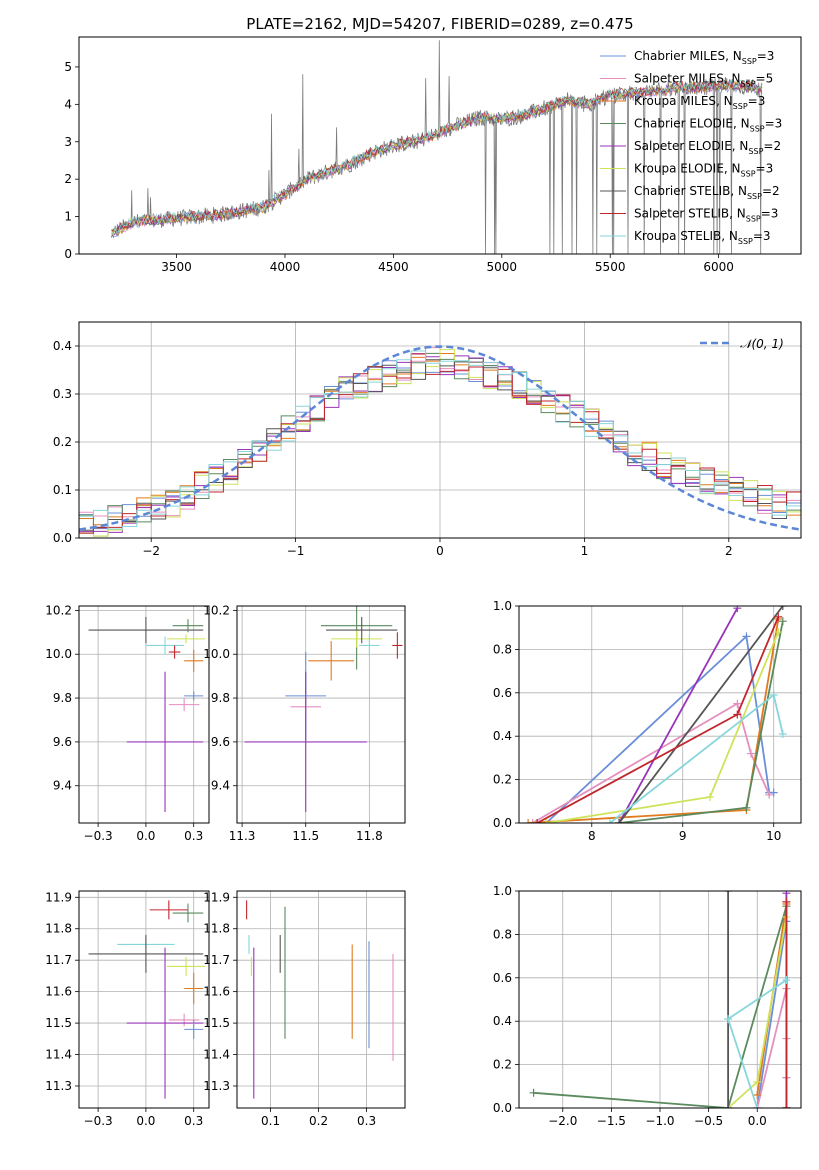 The image size is (819, 1170). Describe the element at coordinates (296, 551) in the screenshot. I see `x-tick-label: −1` at that location.